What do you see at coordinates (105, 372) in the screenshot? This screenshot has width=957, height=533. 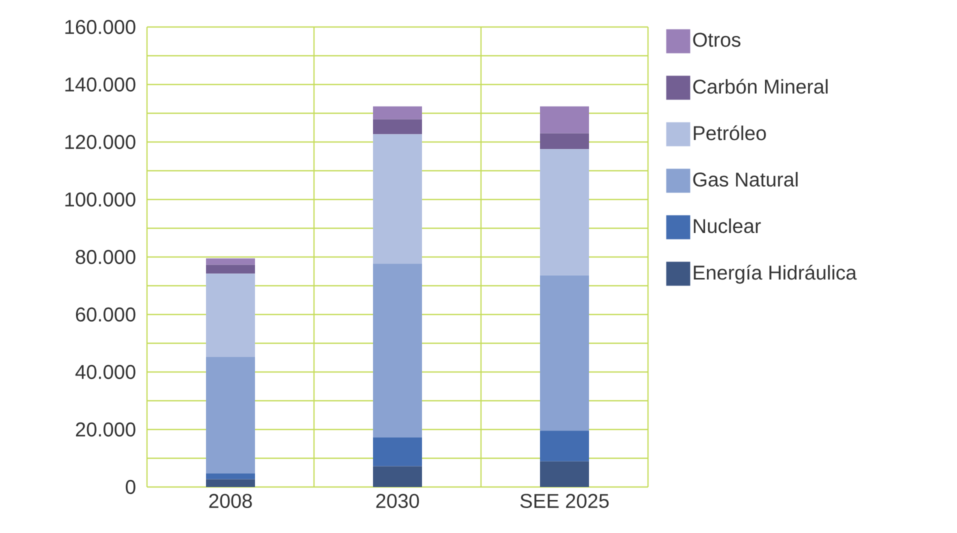 I see `y-tick-label: 40.000` at bounding box center [105, 372].